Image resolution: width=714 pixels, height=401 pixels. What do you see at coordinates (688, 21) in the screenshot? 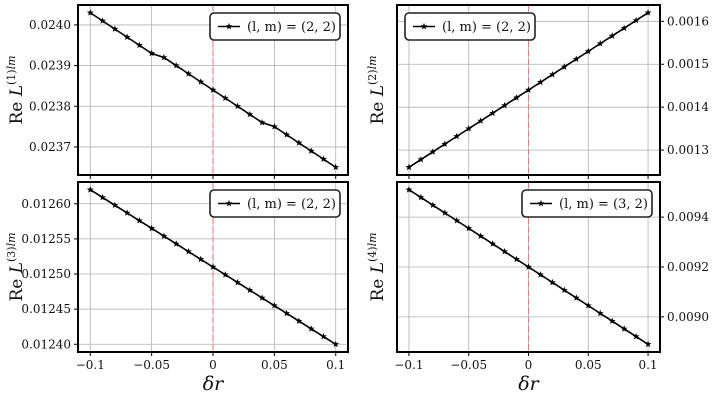
I see `ytick-label-2-3: 0.0016` at bounding box center [688, 21].